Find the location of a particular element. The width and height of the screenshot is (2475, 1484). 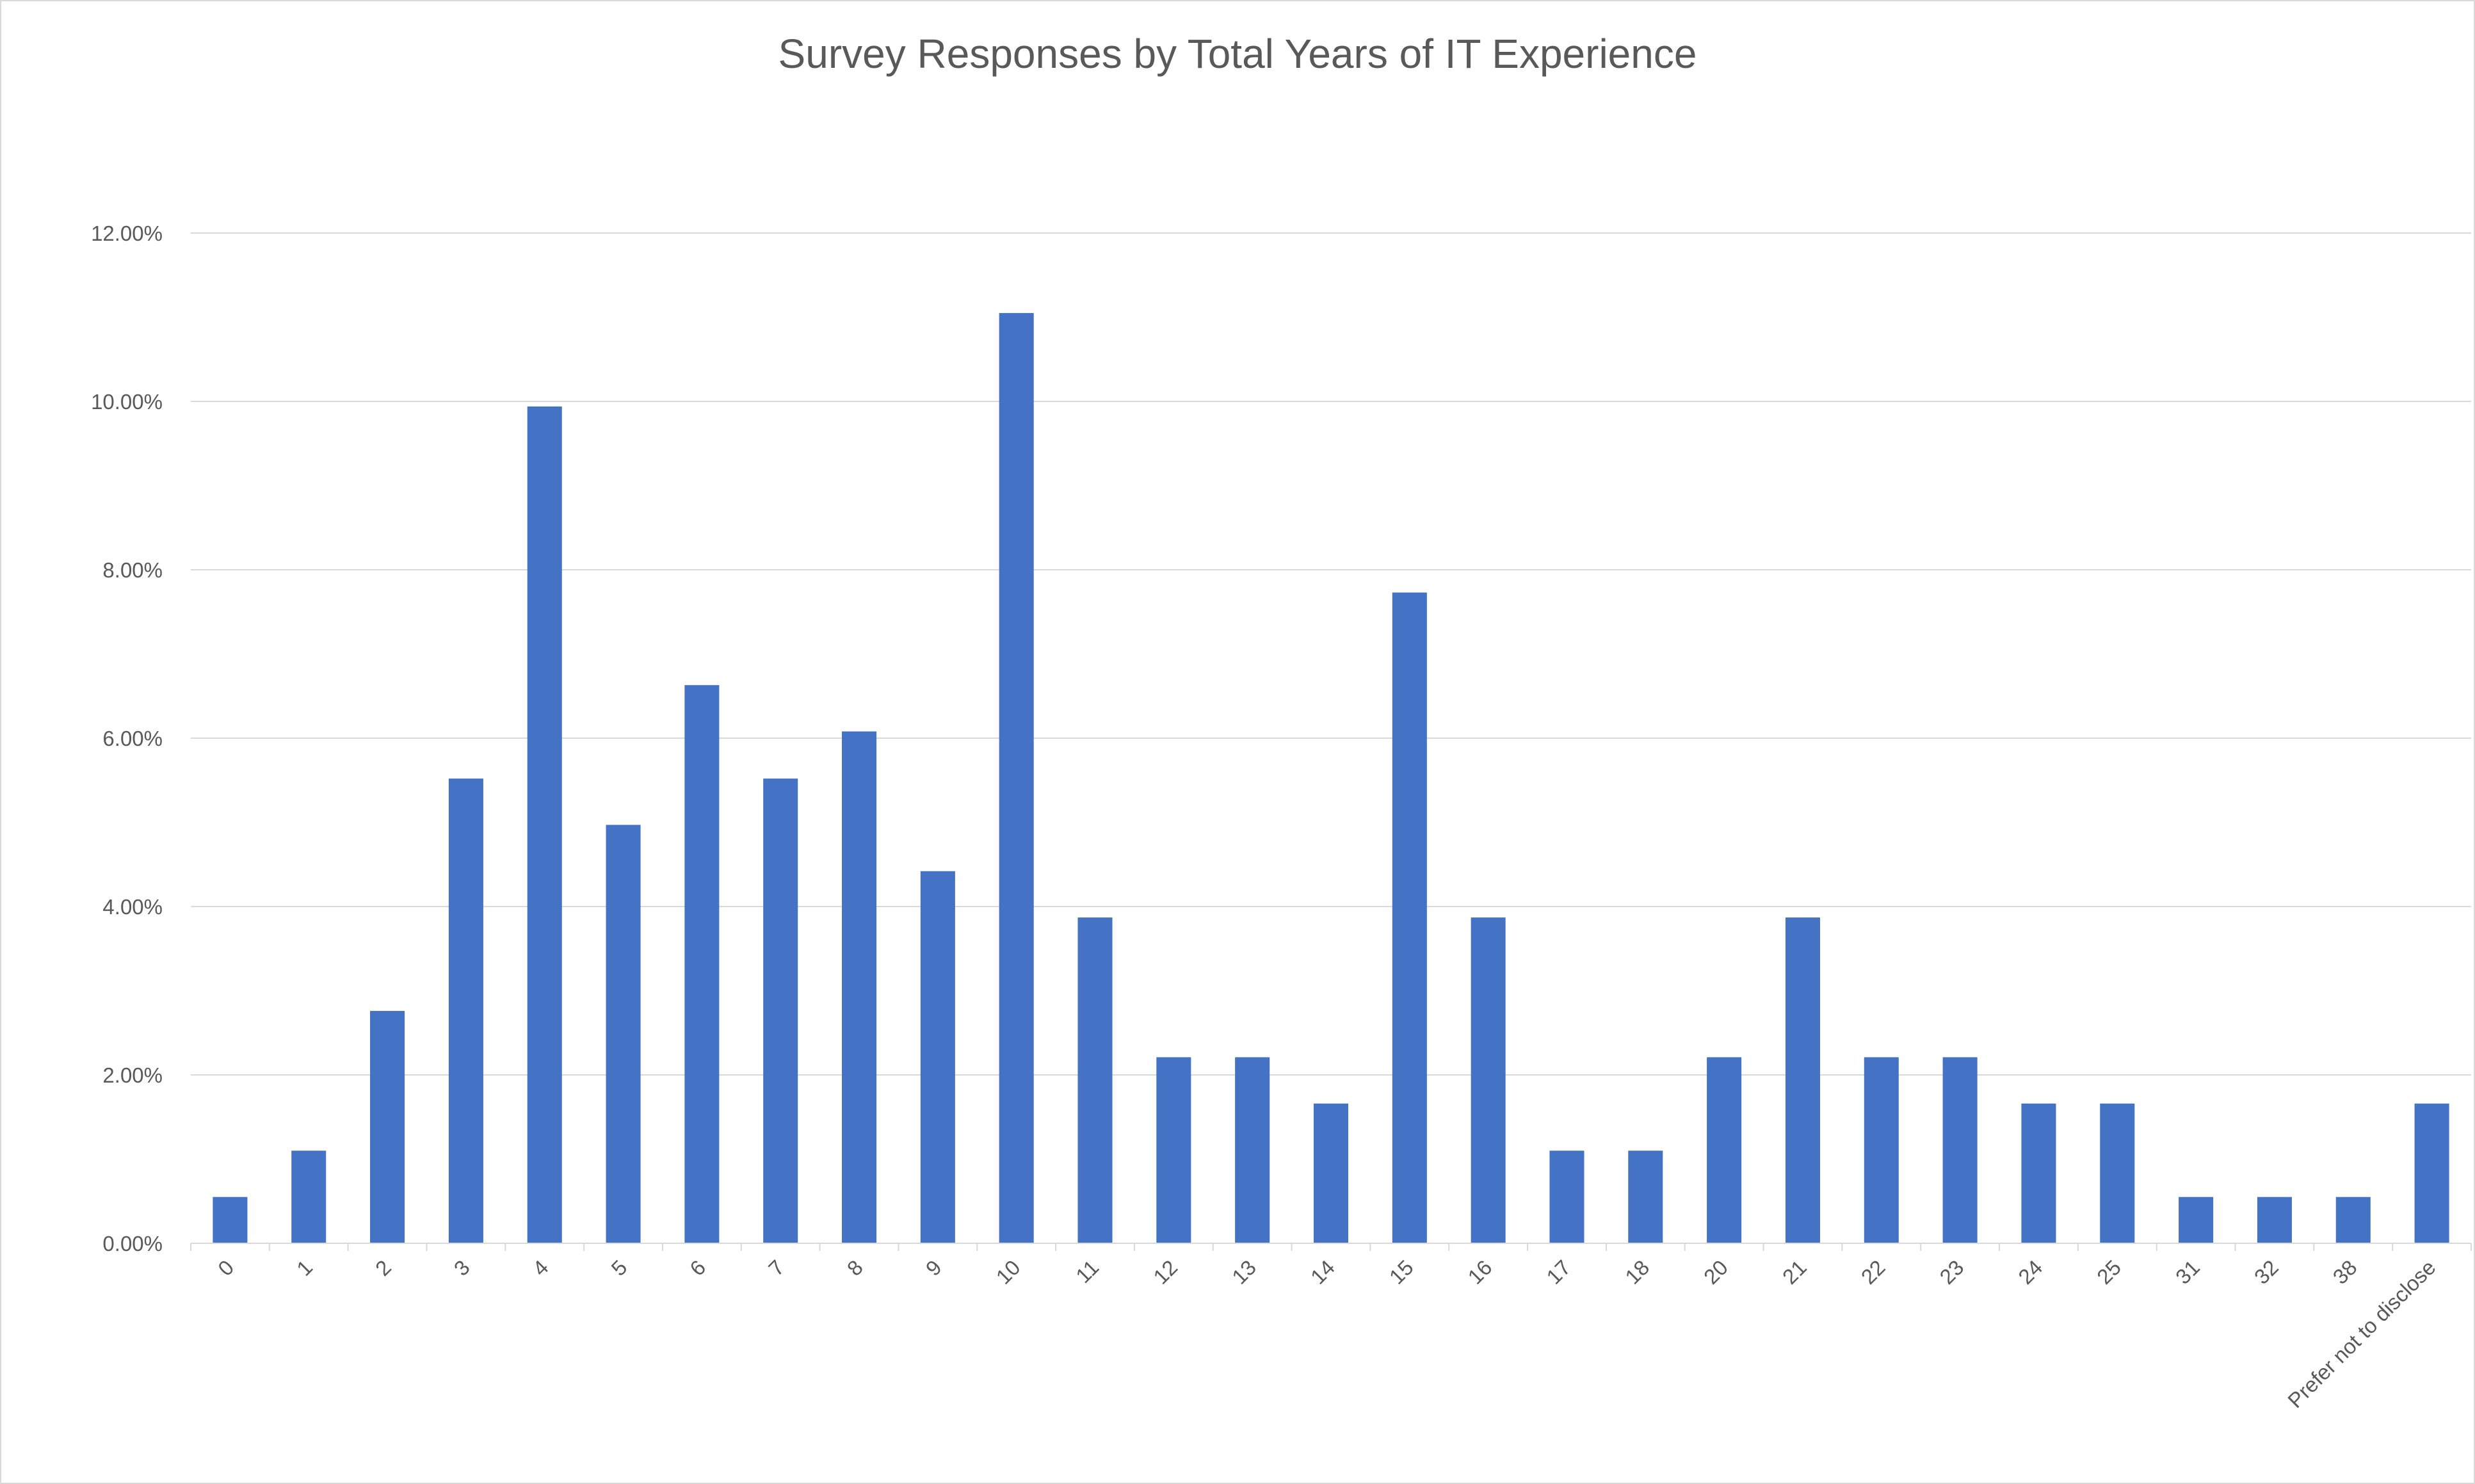

x-tick-label: 5 is located at coordinates (618, 1268).